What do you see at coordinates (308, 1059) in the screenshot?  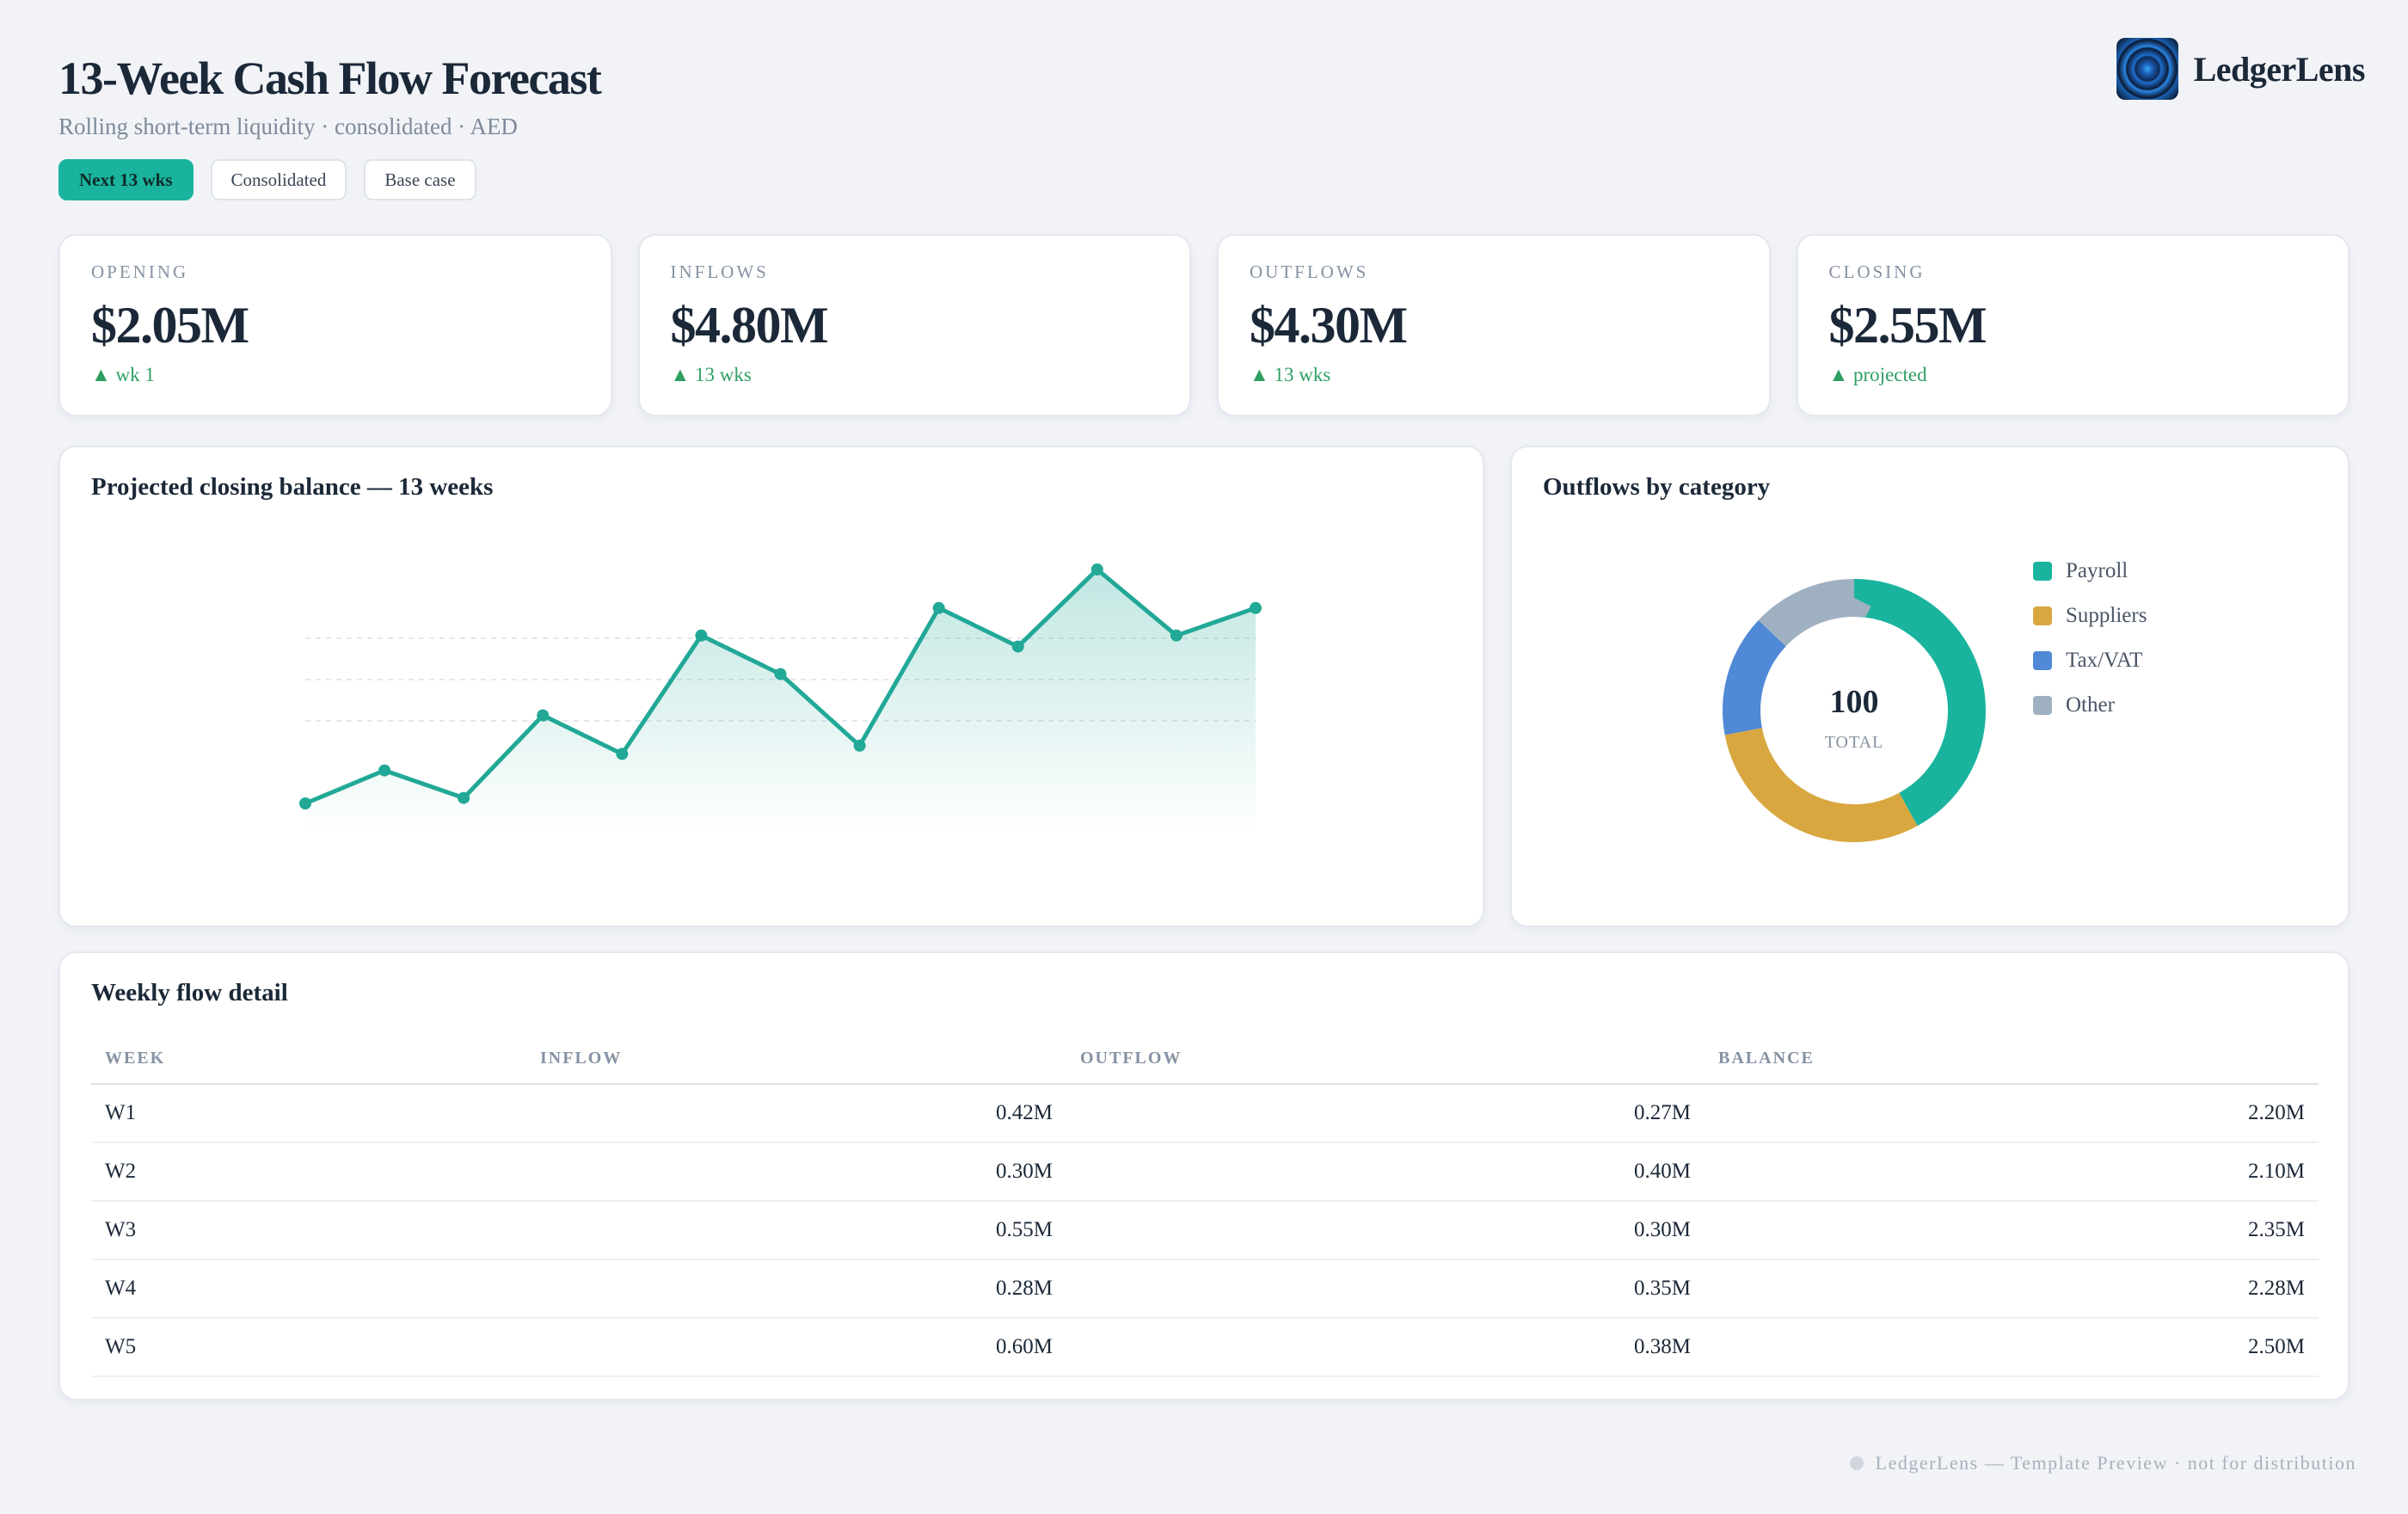 I see `column-header-week: WEEK` at bounding box center [308, 1059].